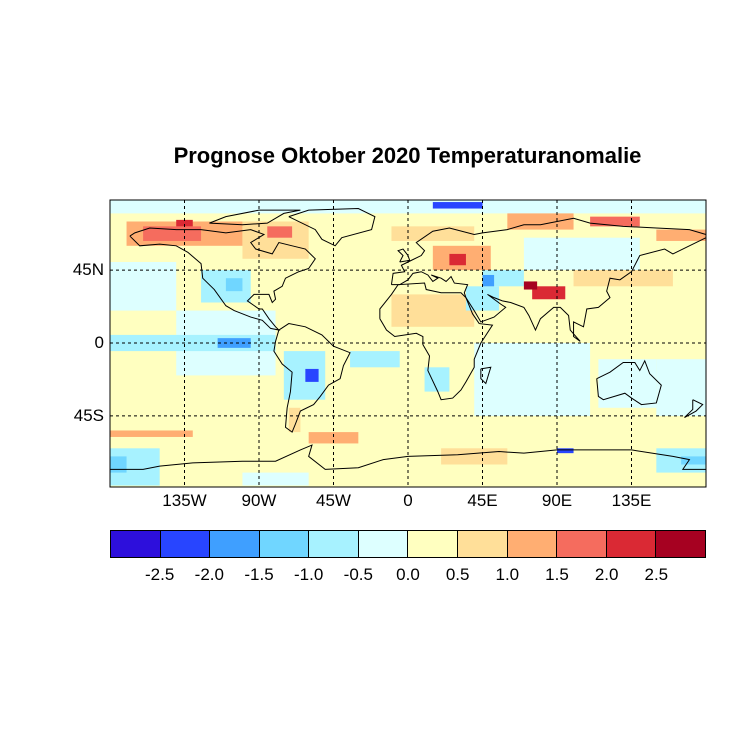 The width and height of the screenshot is (741, 741). I want to click on coastline-arctic-islands, so click(255, 217).